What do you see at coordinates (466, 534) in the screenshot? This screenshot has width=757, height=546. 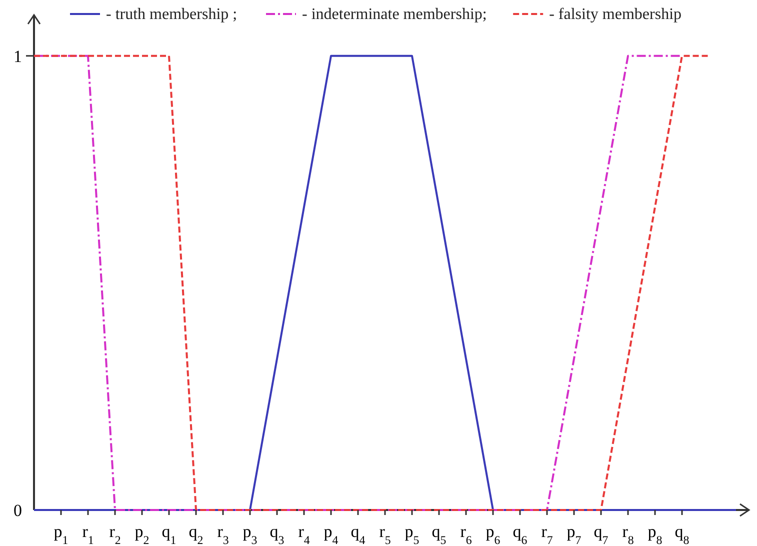 I see `x-tick-label: r$_{6}$` at bounding box center [466, 534].